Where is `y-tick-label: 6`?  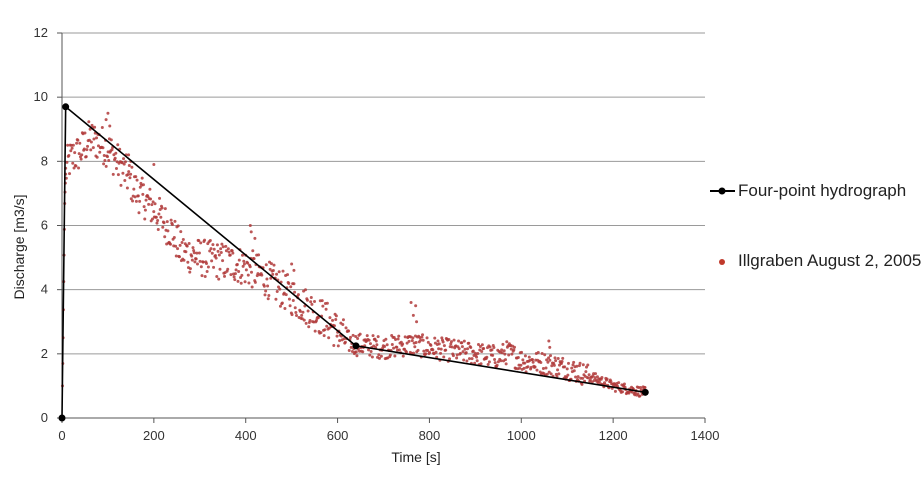
y-tick-label: 6 is located at coordinates (44, 225).